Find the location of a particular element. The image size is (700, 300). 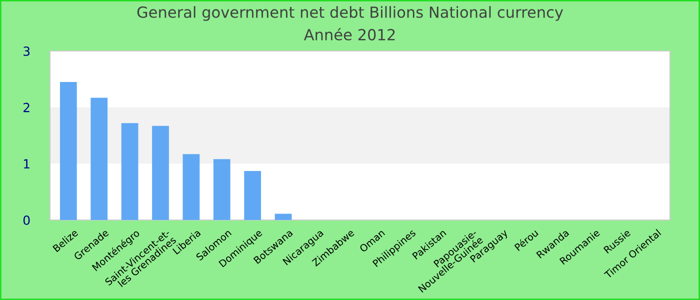

y-tick-label: 3 is located at coordinates (27, 51).